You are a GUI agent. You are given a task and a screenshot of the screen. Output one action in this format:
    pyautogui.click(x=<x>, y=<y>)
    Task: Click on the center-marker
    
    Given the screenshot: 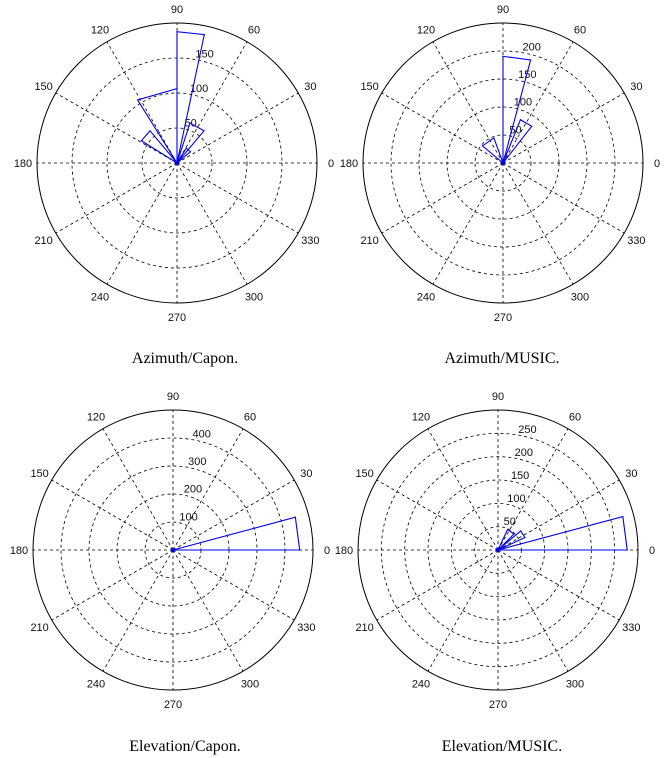 What is the action you would take?
    pyautogui.click(x=503, y=163)
    